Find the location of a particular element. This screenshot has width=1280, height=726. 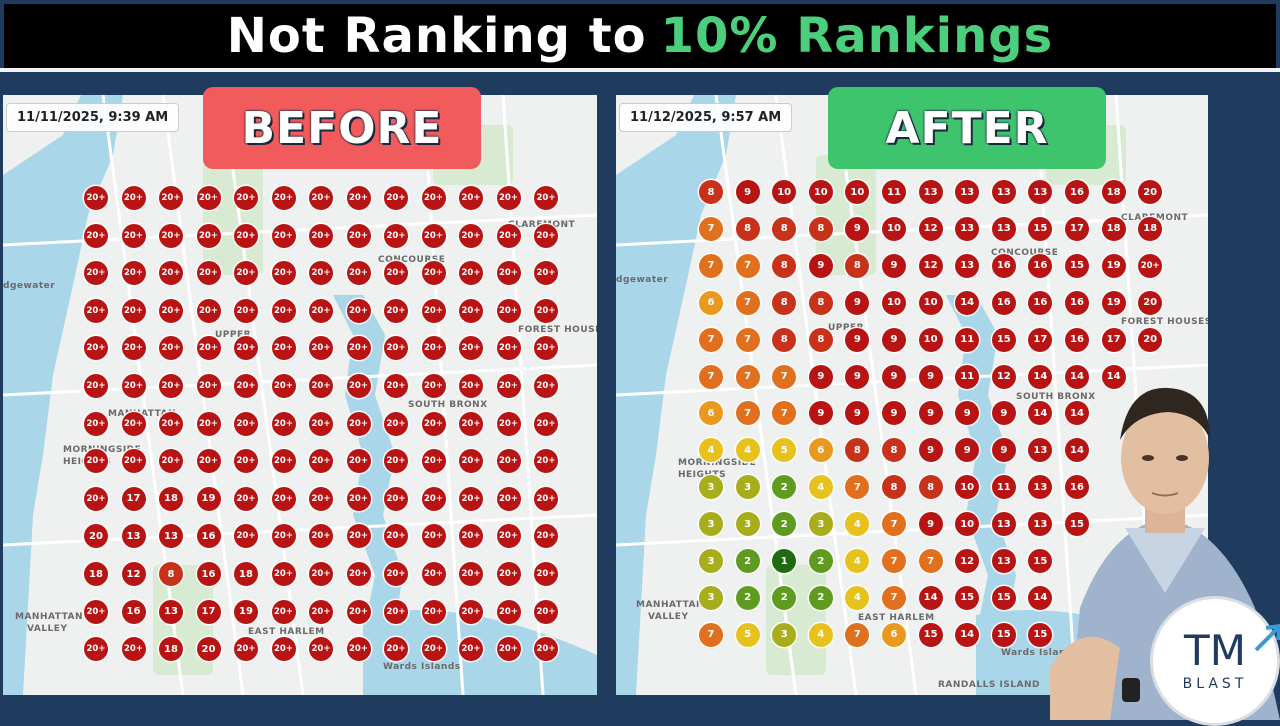

rank-marker: 20 is located at coordinates (1150, 302).